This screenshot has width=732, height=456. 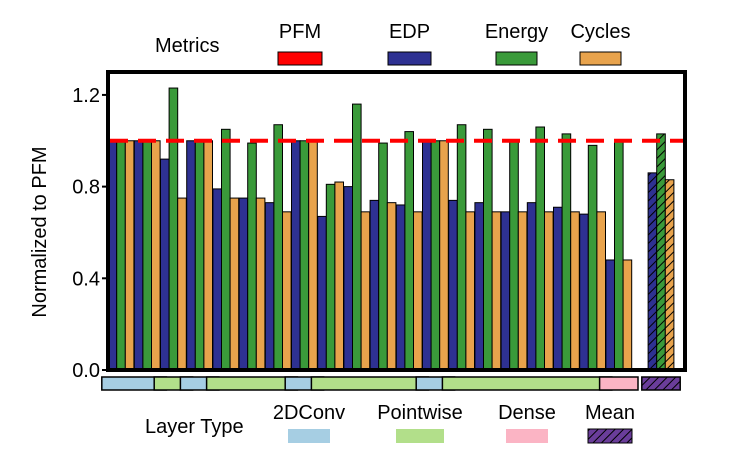 What do you see at coordinates (527, 436) in the screenshot?
I see `layer-legend-swatch-dense` at bounding box center [527, 436].